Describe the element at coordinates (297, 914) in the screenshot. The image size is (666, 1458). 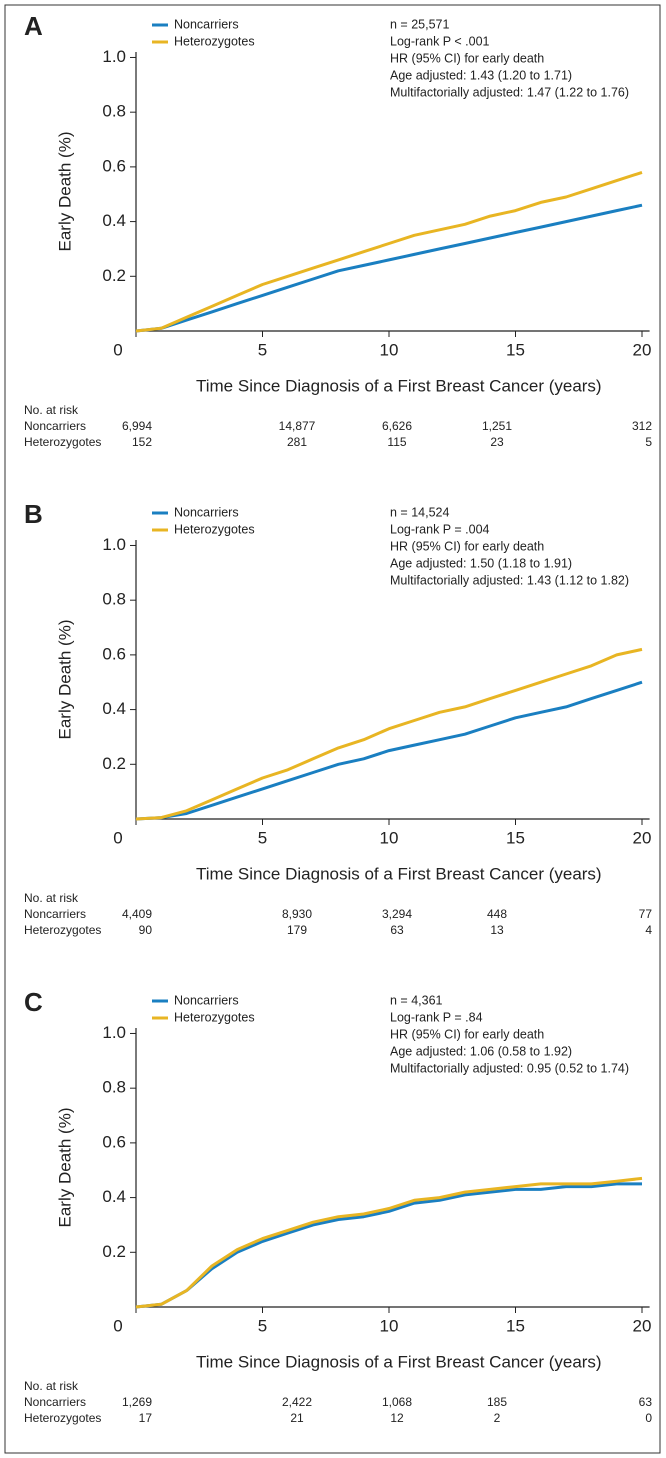
I see `risk-value: 8,930` at that location.